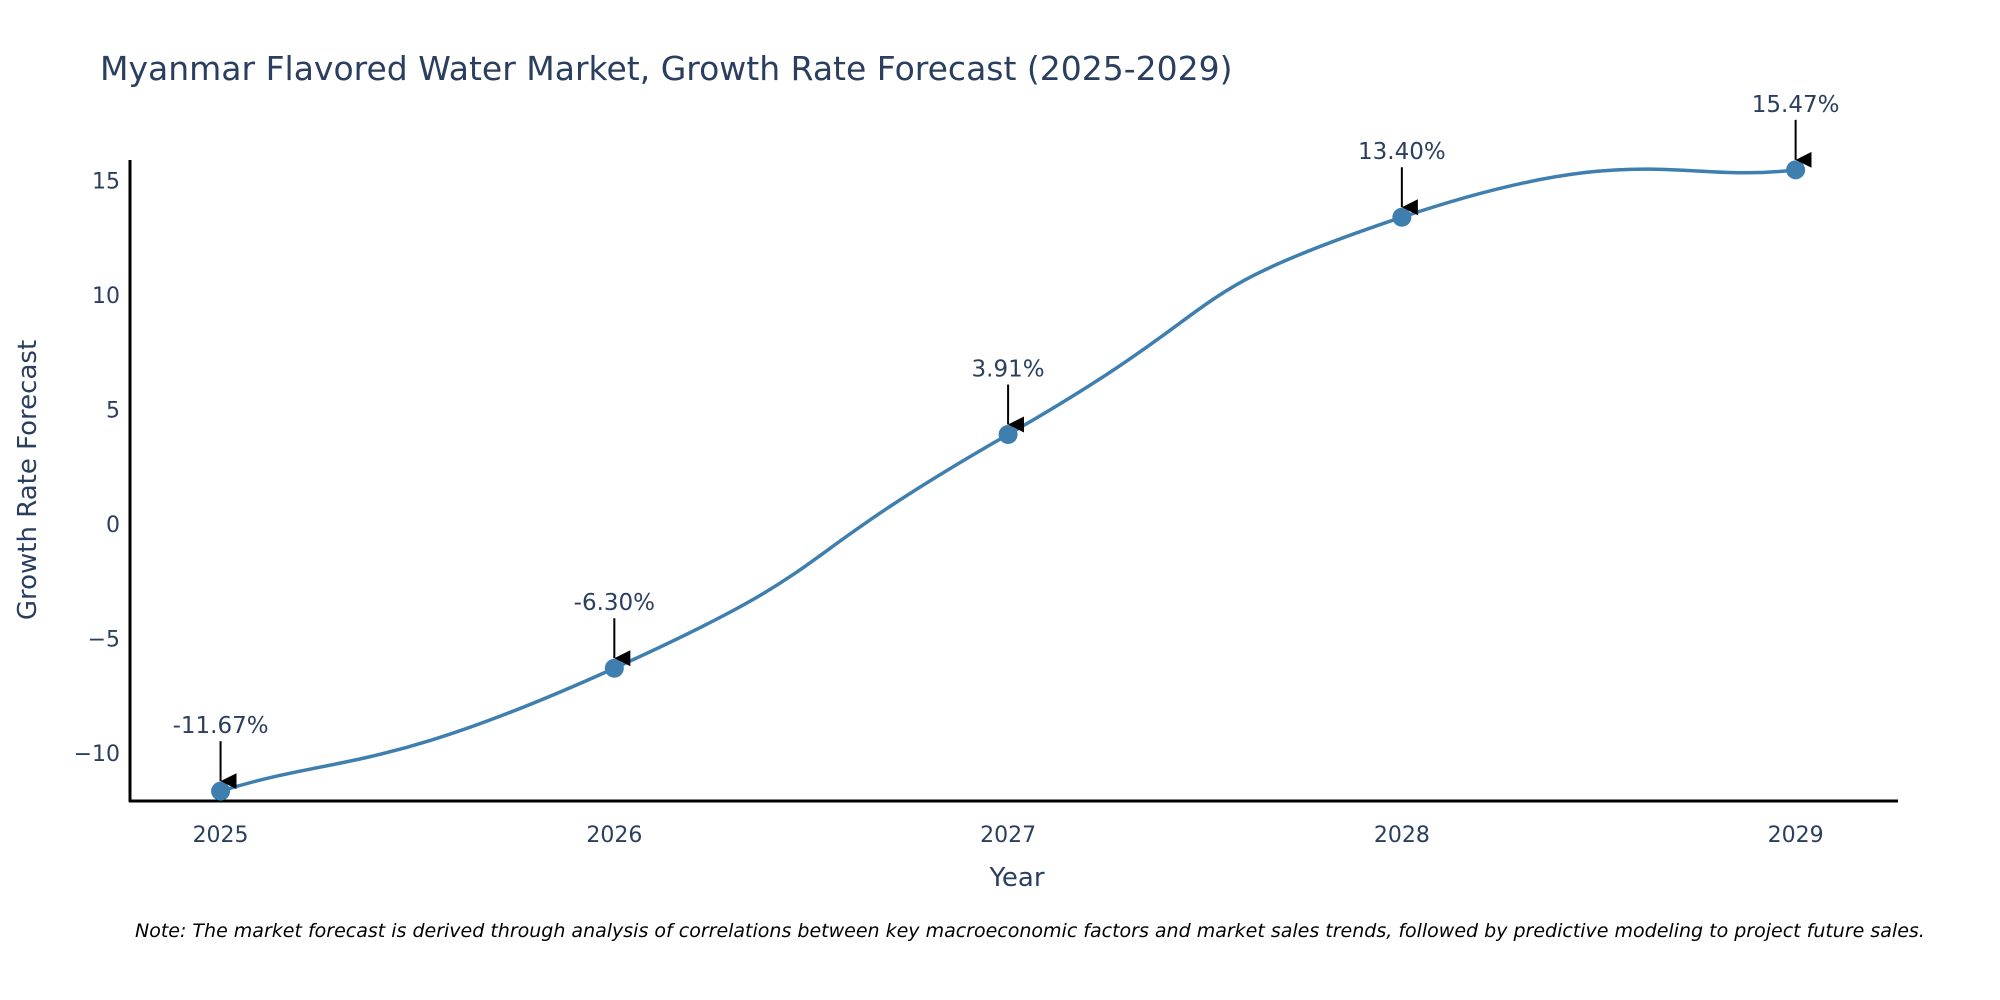 Image resolution: width=2000 pixels, height=1000 pixels. Describe the element at coordinates (221, 835) in the screenshot. I see `x-tick-label: 2025` at that location.